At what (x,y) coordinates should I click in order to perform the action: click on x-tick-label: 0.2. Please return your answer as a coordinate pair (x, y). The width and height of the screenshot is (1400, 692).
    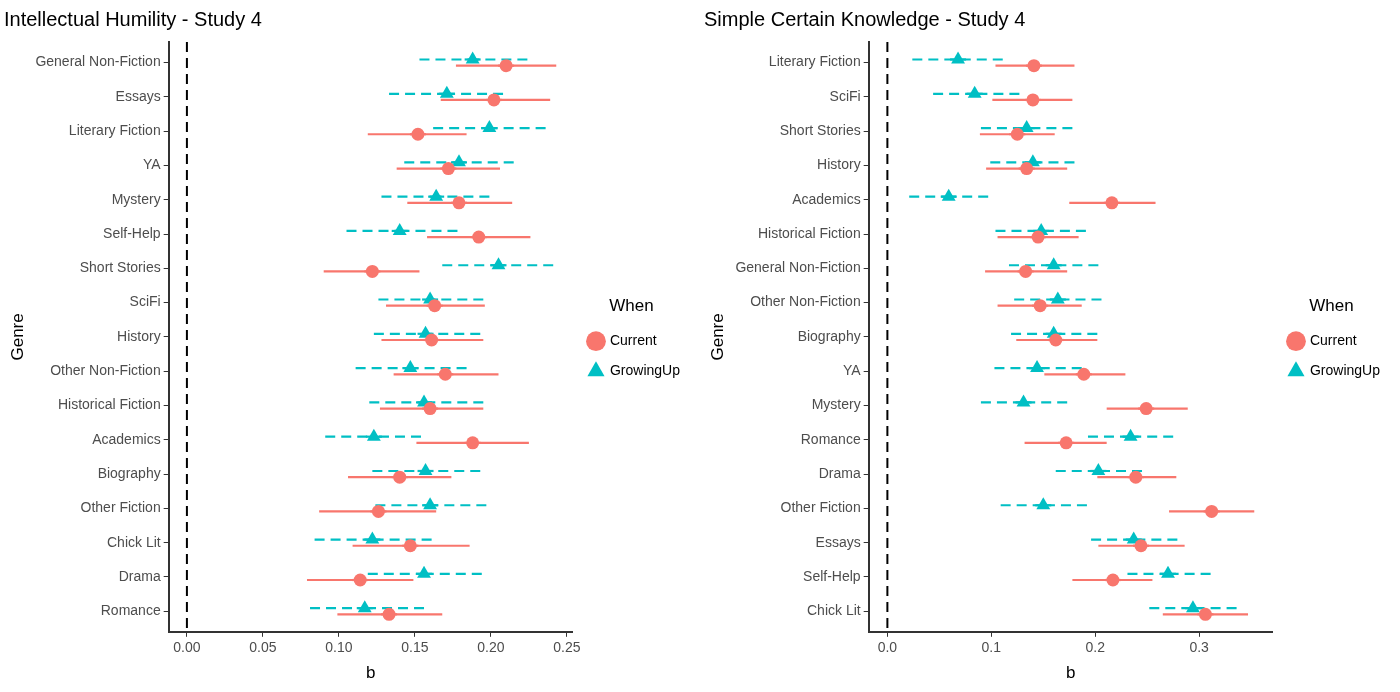
    Looking at the image, I should click on (1095, 647).